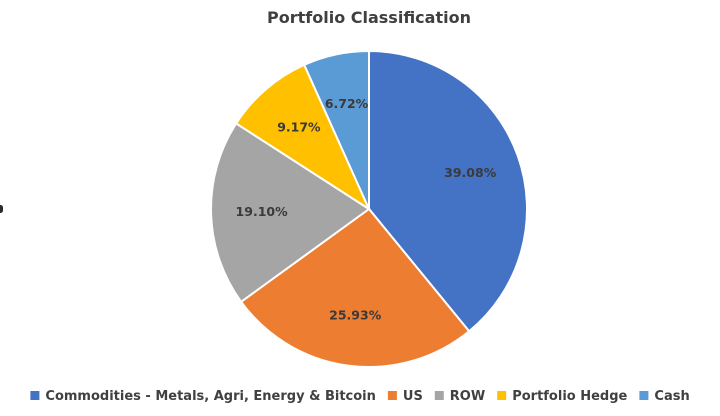 The width and height of the screenshot is (720, 416). Describe the element at coordinates (413, 396) in the screenshot. I see `legend-label-us: US` at that location.